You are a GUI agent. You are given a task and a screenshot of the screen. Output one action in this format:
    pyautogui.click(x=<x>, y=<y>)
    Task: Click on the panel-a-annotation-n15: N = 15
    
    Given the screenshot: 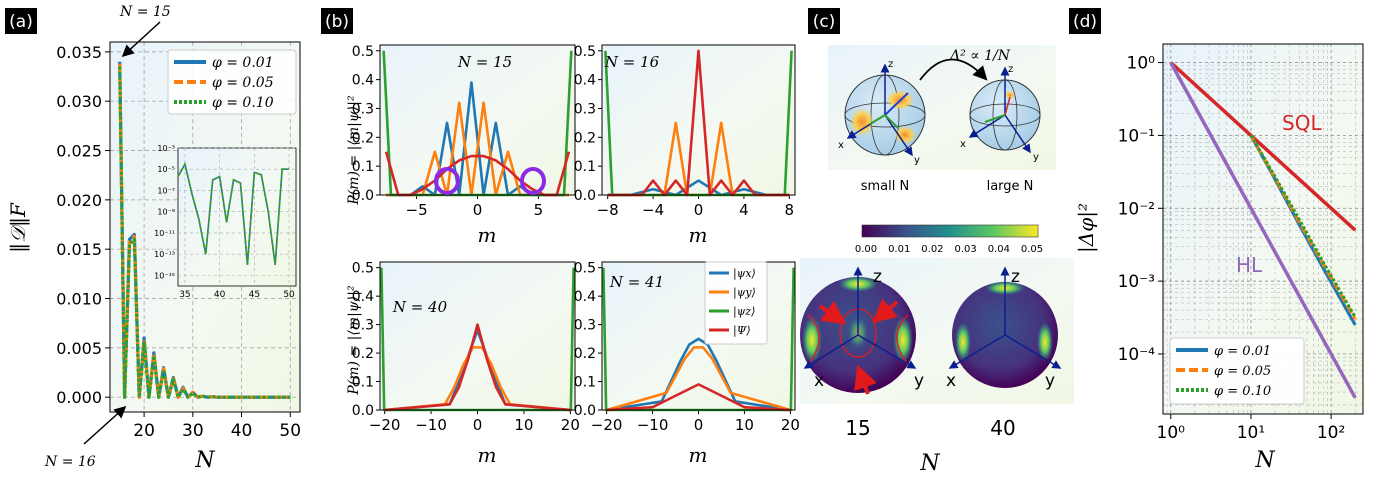 What is the action you would take?
    pyautogui.click(x=145, y=12)
    